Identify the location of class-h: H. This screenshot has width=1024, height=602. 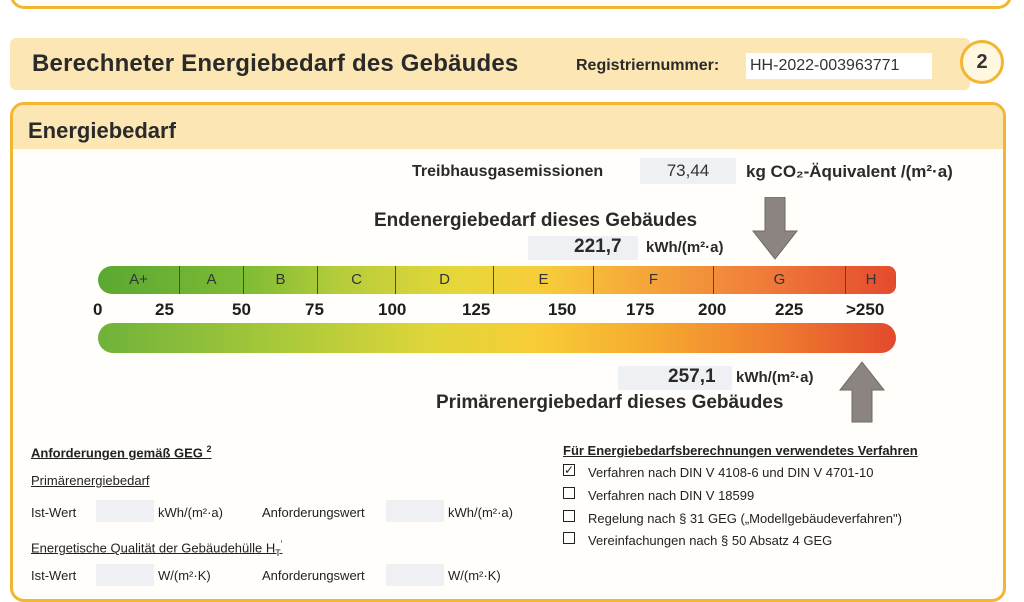
(871, 279).